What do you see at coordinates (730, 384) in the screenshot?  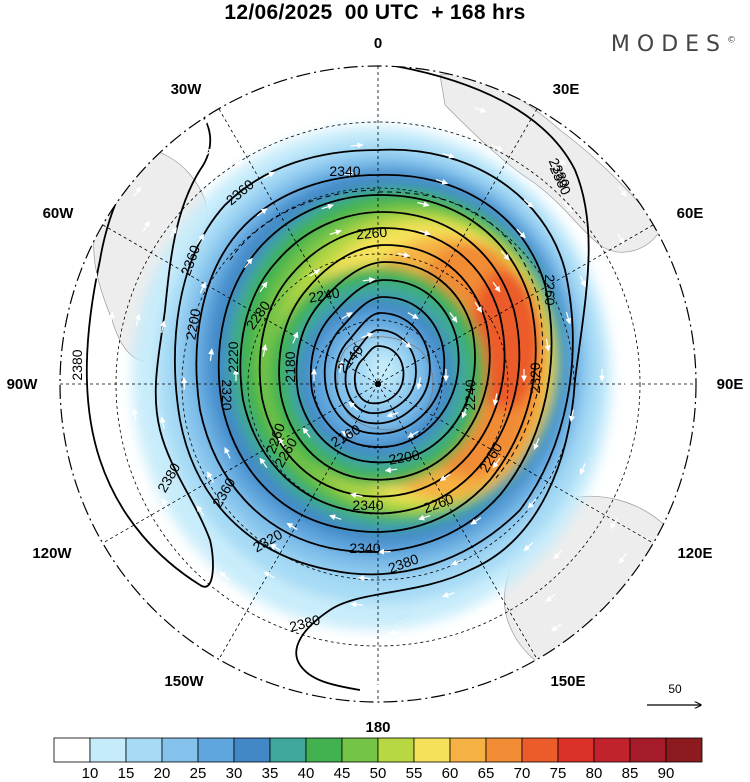 I see `lon-label-90e: 90E` at bounding box center [730, 384].